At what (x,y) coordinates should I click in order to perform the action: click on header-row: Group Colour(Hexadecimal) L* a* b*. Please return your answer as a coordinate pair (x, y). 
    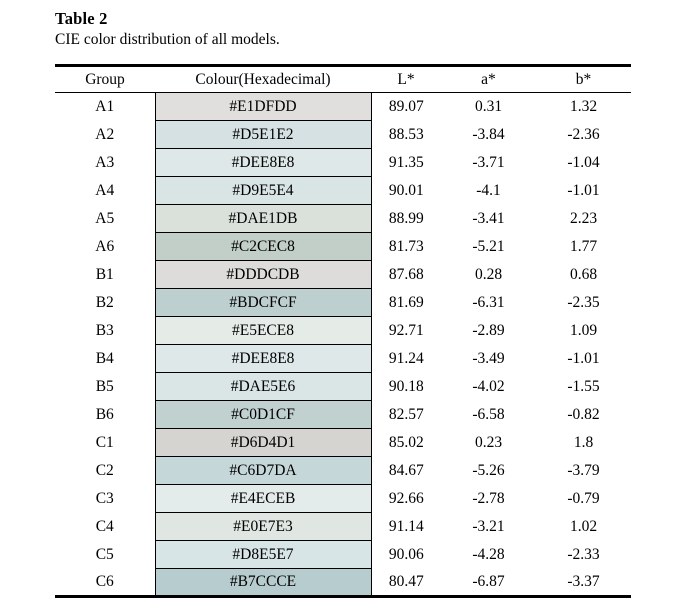
    Looking at the image, I should click on (343, 79).